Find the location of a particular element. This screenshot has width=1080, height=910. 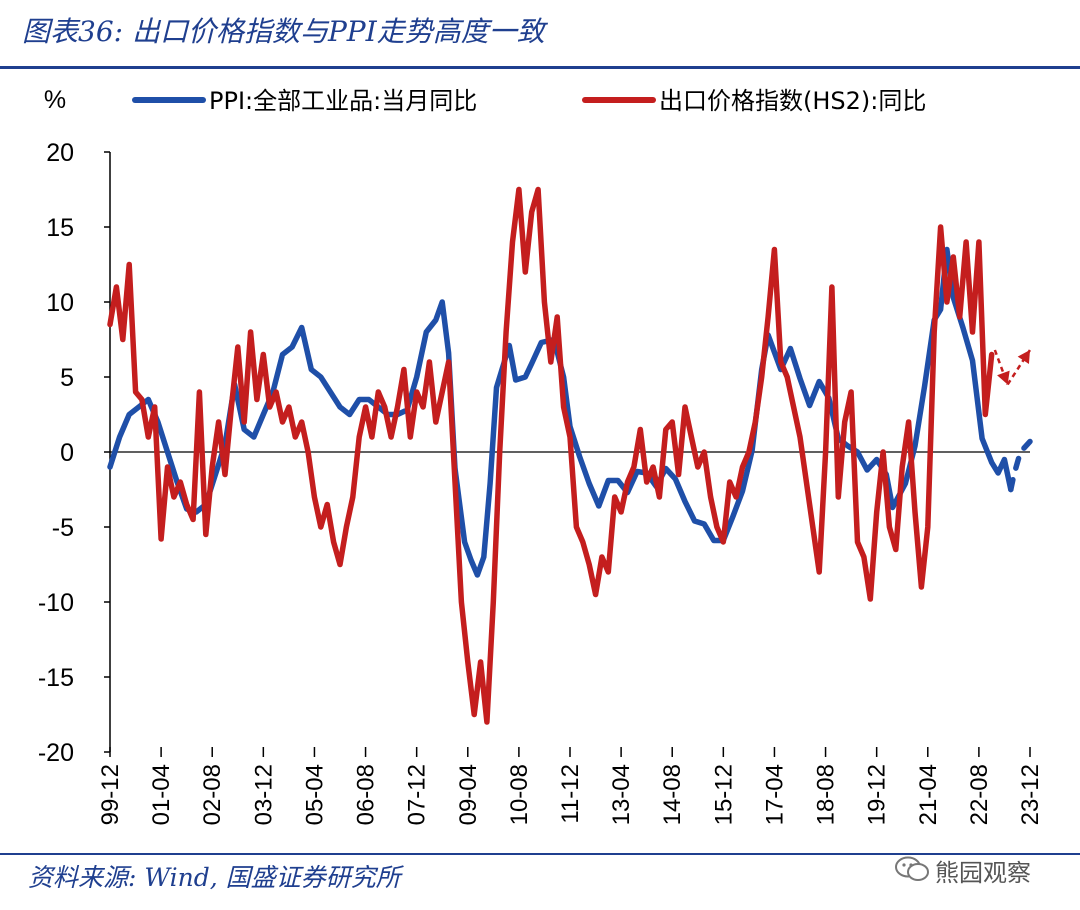

y-tick-label: -20 is located at coordinates (56, 753).